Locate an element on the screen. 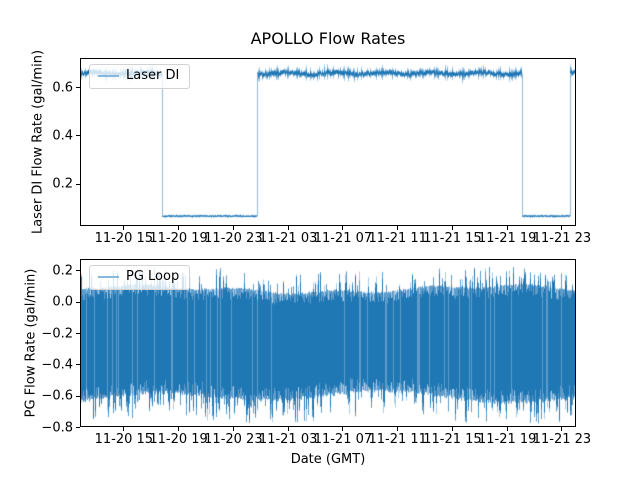 The height and width of the screenshot is (480, 640). y-axis-label-laser-di: Laser DI Flow Rate (gal/min) is located at coordinates (38, 142).